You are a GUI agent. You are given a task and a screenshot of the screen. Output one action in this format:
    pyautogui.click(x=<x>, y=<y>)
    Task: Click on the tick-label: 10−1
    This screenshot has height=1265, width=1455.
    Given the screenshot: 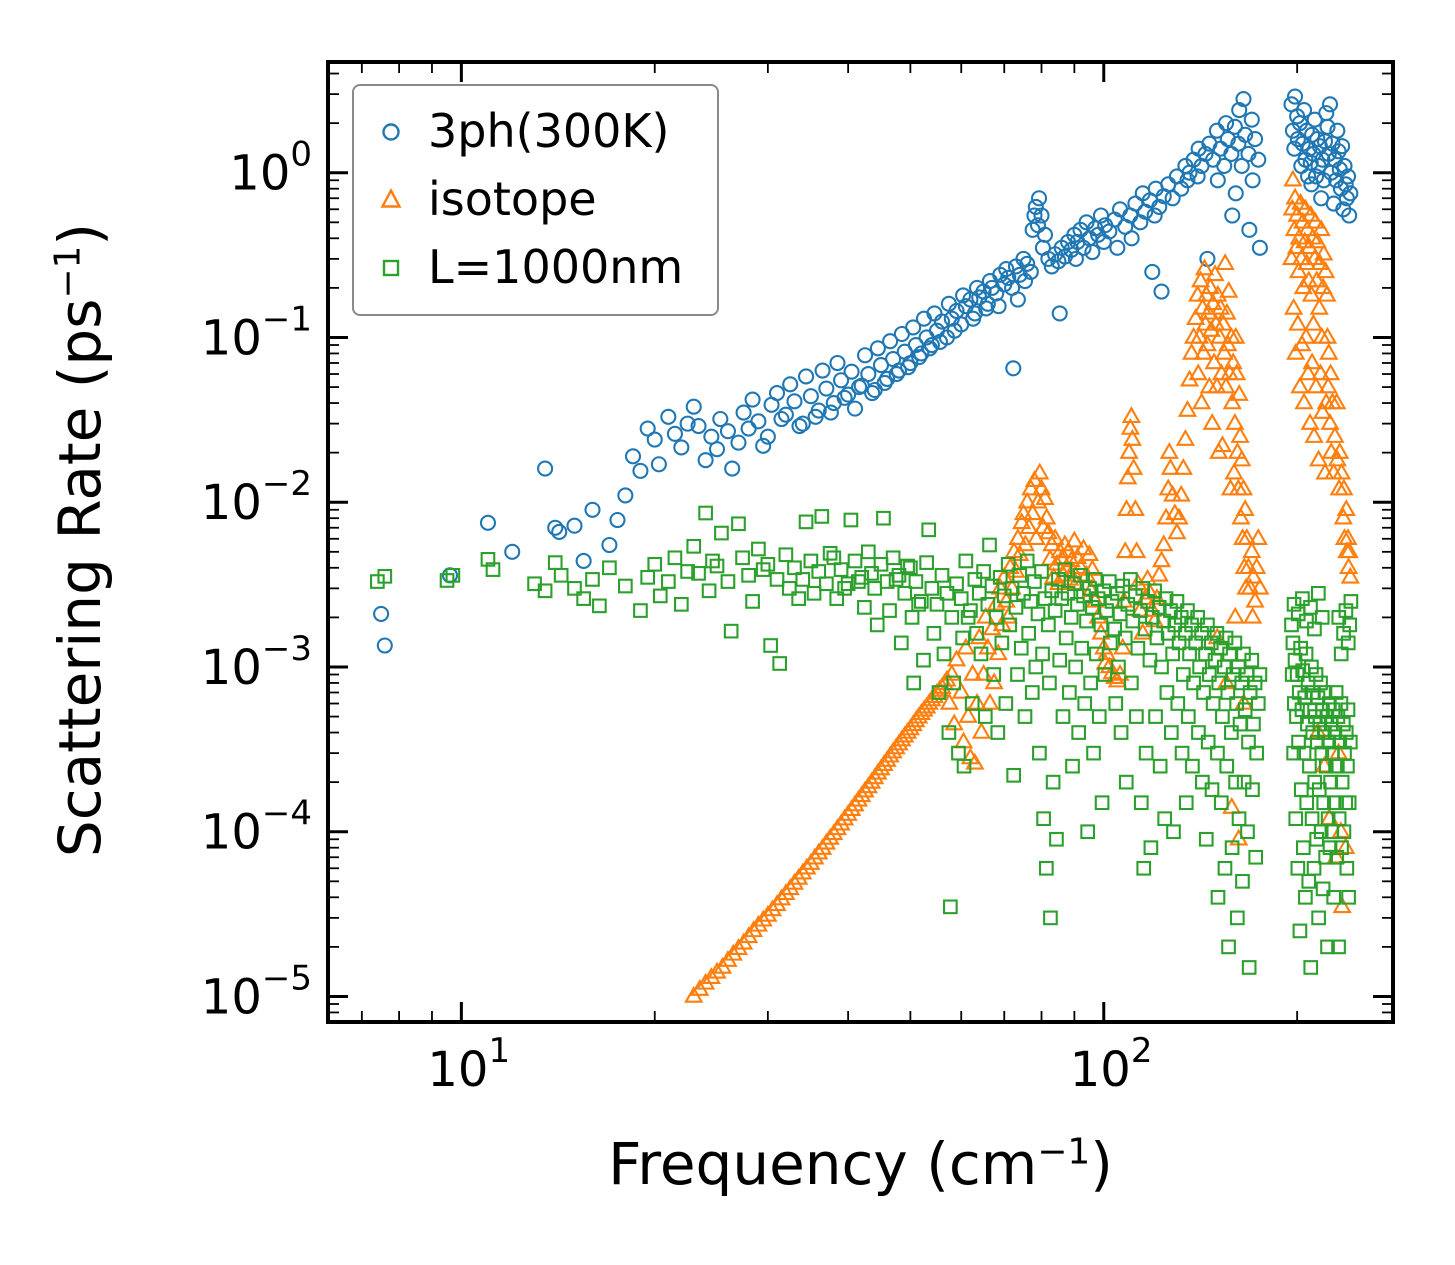 What is the action you would take?
    pyautogui.click(x=256, y=332)
    